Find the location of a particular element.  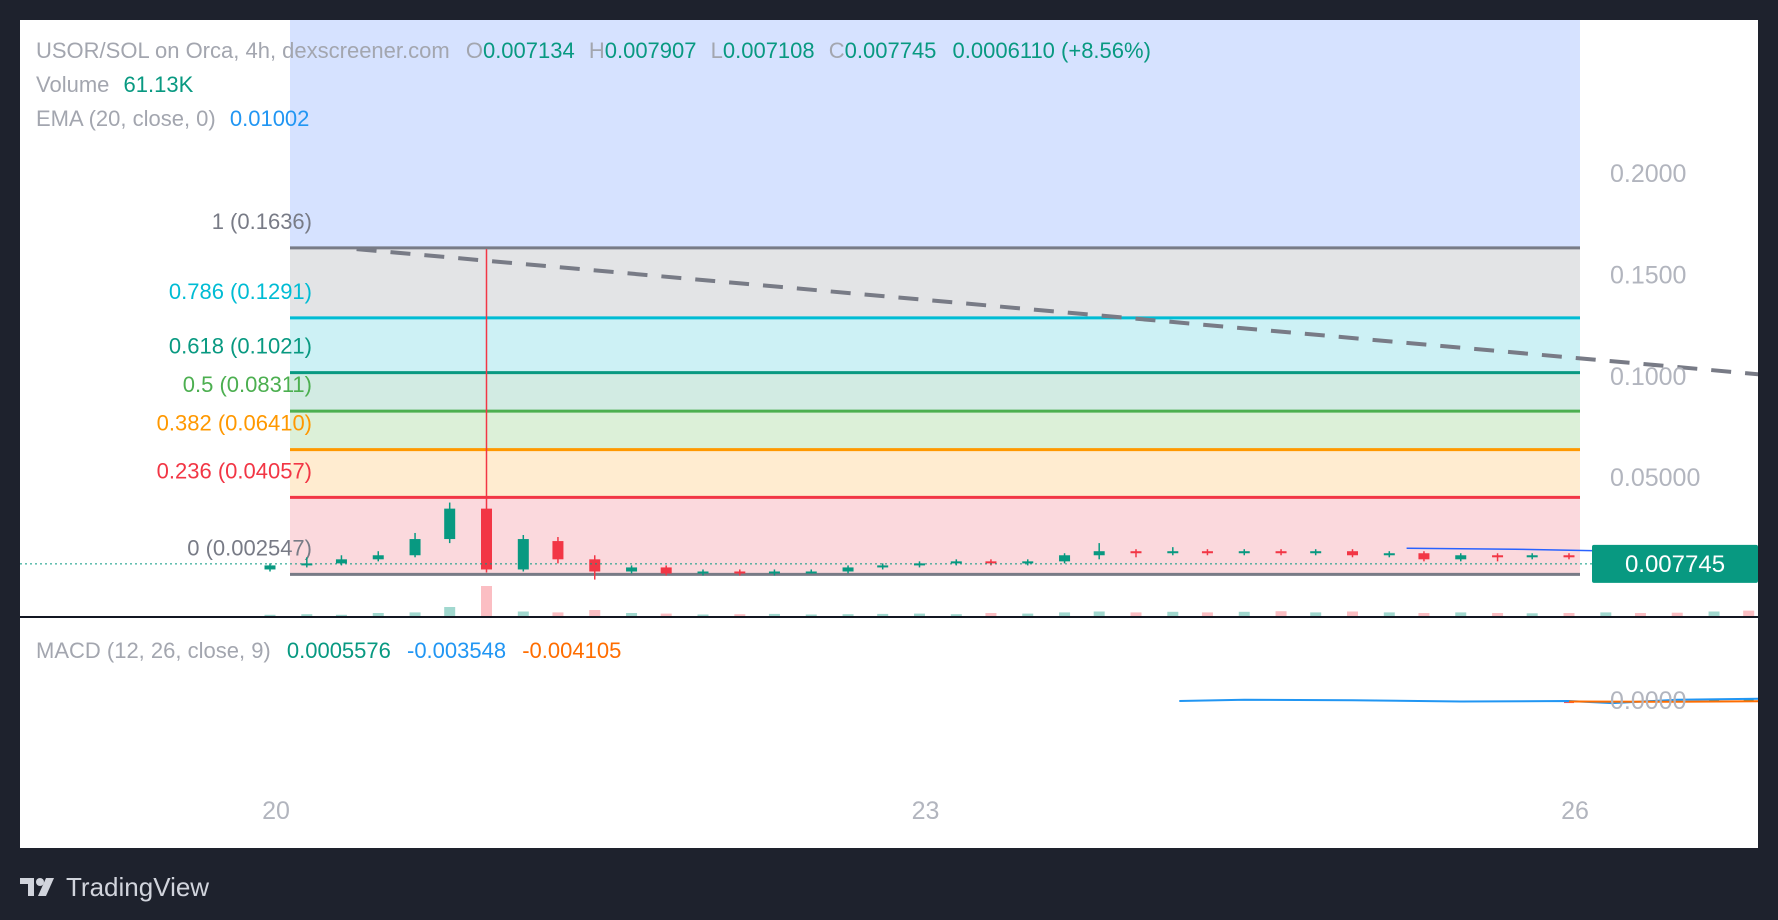

ema-legend: EMA (20, close, 0) 0.01002 is located at coordinates (172, 119).